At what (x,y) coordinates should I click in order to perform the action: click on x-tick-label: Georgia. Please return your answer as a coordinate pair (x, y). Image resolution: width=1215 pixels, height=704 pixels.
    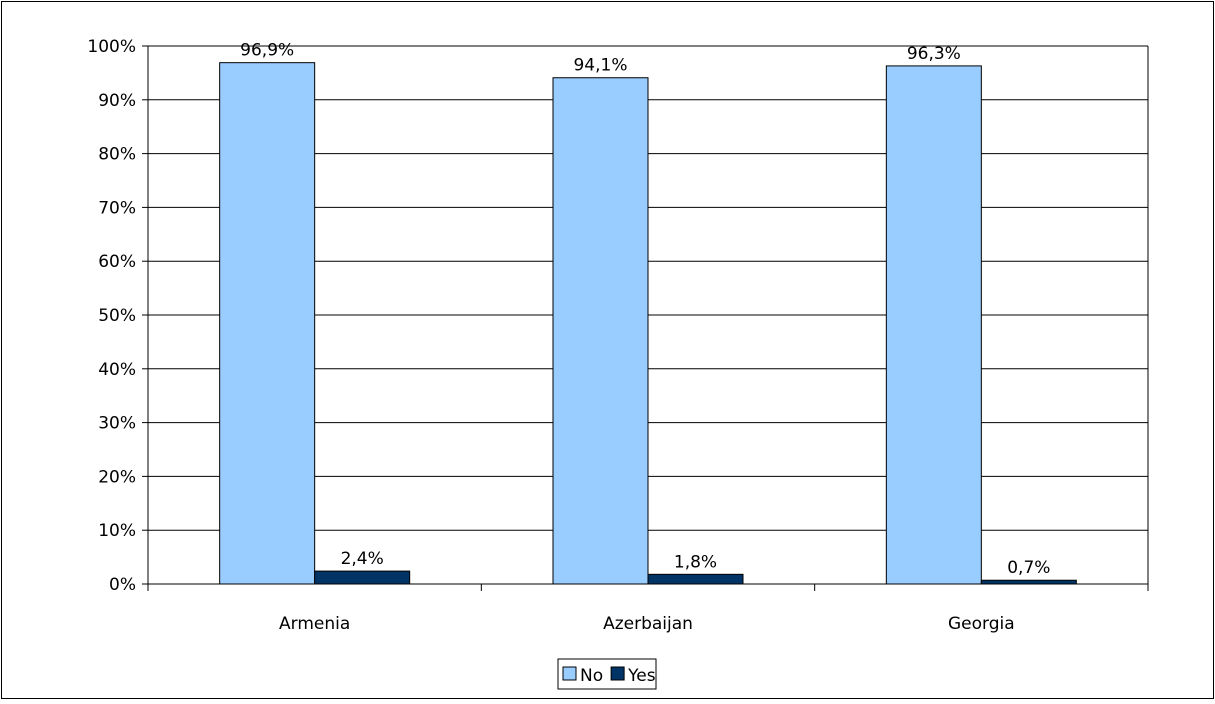
    Looking at the image, I should click on (981, 624).